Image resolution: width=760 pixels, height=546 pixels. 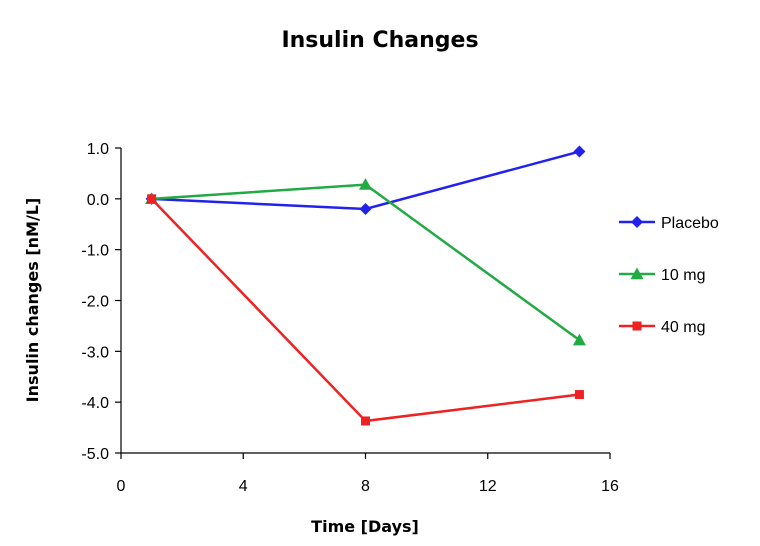 What do you see at coordinates (365, 486) in the screenshot?
I see `x-tick-label: 8` at bounding box center [365, 486].